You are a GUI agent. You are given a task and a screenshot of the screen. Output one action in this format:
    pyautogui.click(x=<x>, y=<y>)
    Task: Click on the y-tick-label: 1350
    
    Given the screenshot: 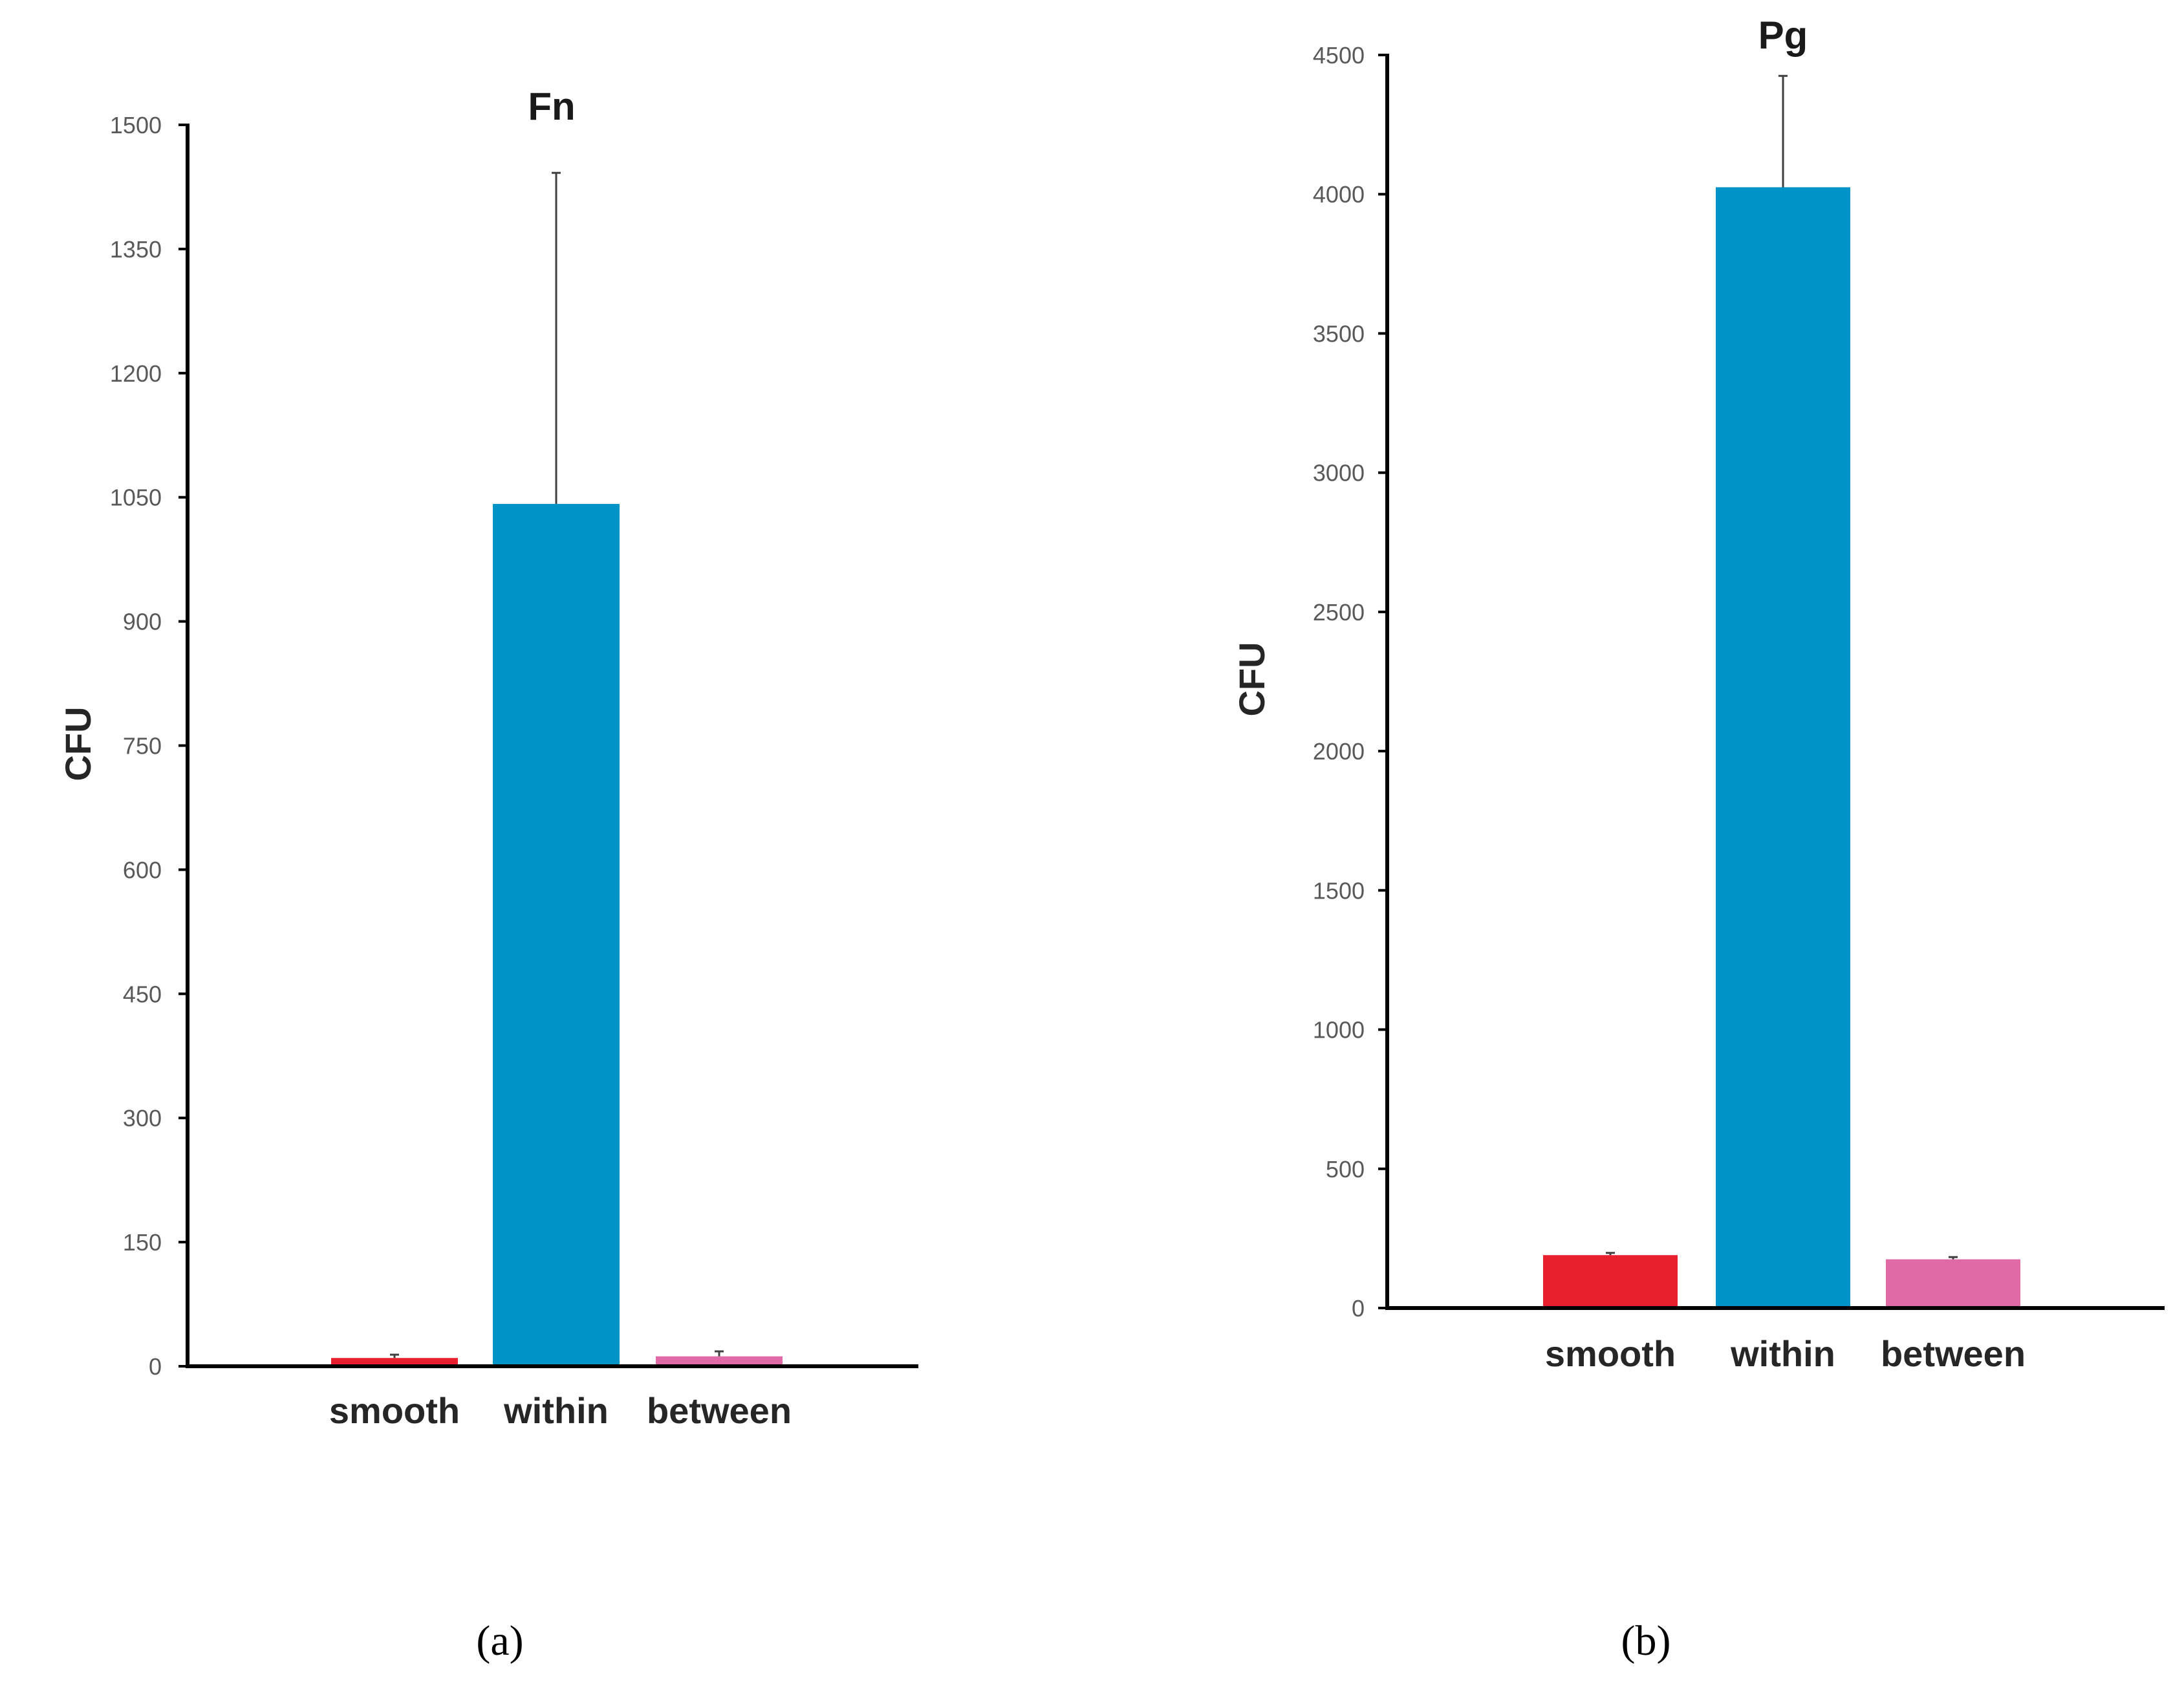 What is the action you would take?
    pyautogui.click(x=136, y=250)
    